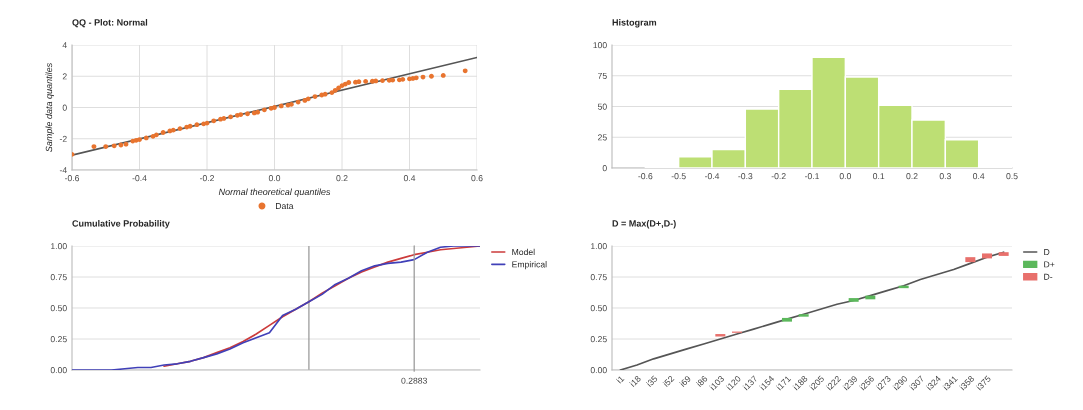 The height and width of the screenshot is (410, 1083). Describe the element at coordinates (850, 383) in the screenshot. I see `x-tick-label: i239` at that location.